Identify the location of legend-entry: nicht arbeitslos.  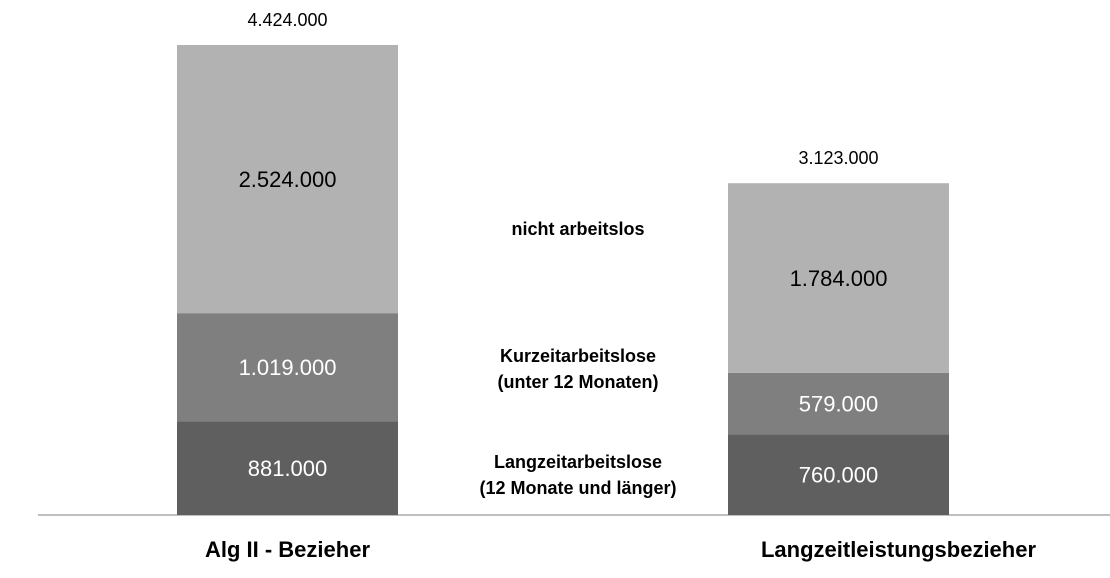
(577, 229).